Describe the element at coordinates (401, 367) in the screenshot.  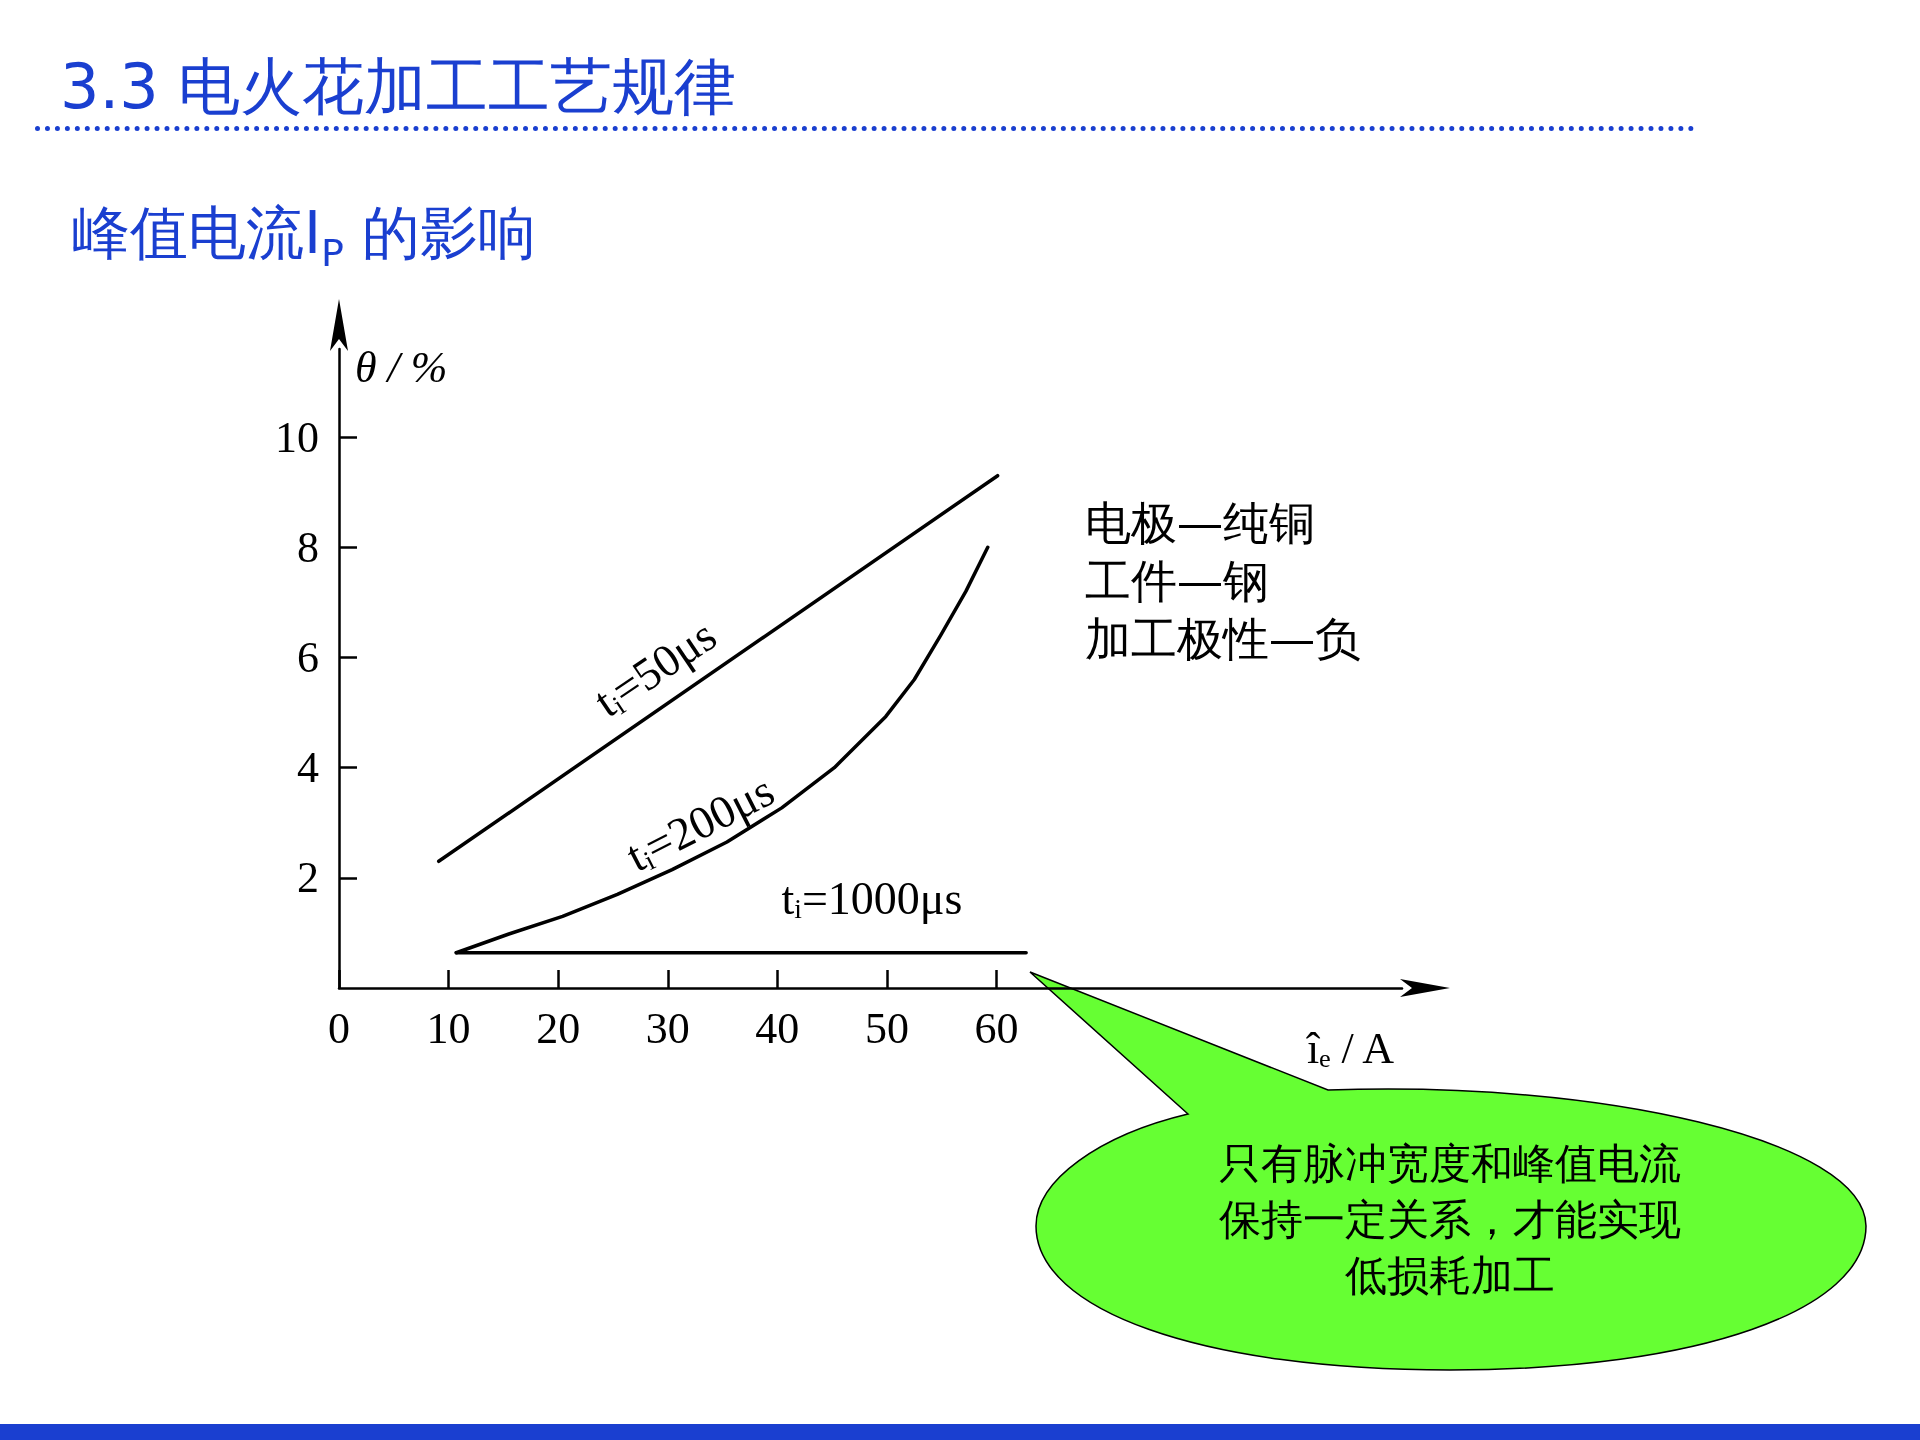
I see `y-axis-title: θ / %` at that location.